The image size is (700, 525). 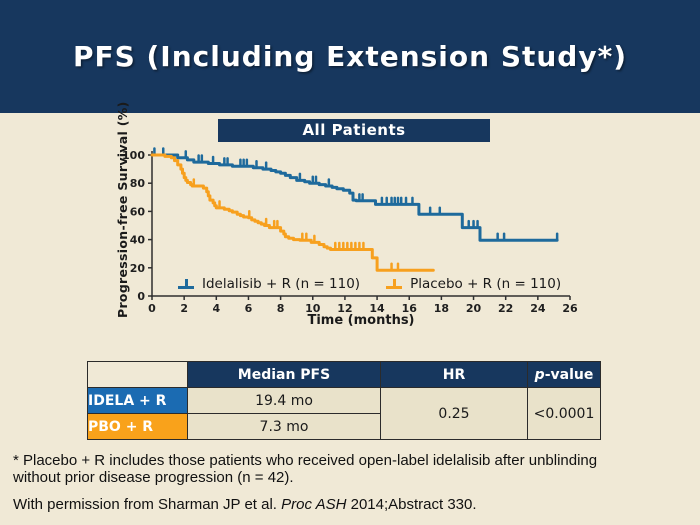 I want to click on x-tick-label: 16, so click(x=410, y=308).